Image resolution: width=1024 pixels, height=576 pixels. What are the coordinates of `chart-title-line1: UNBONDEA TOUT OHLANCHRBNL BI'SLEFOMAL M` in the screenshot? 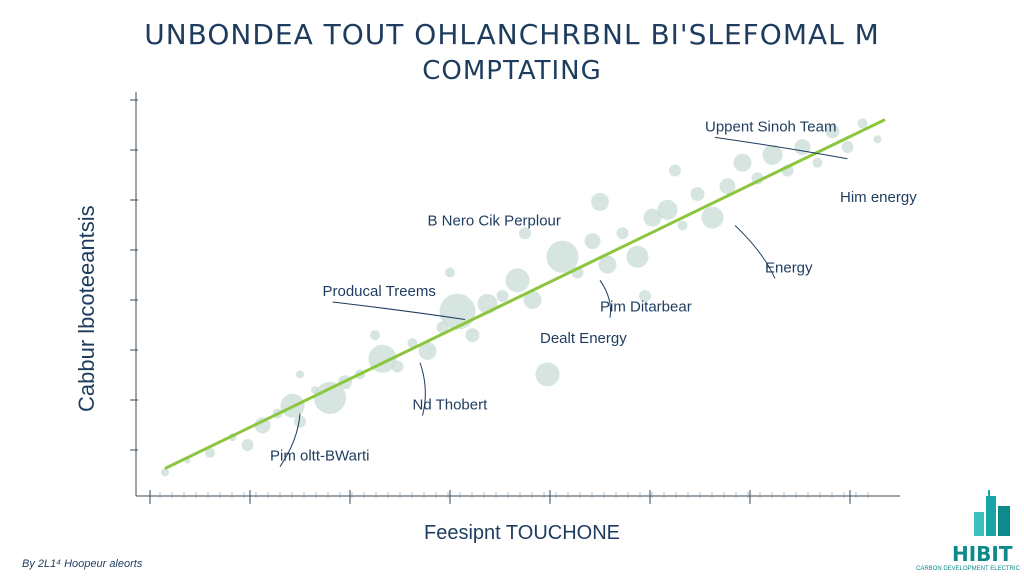 It's located at (512, 34).